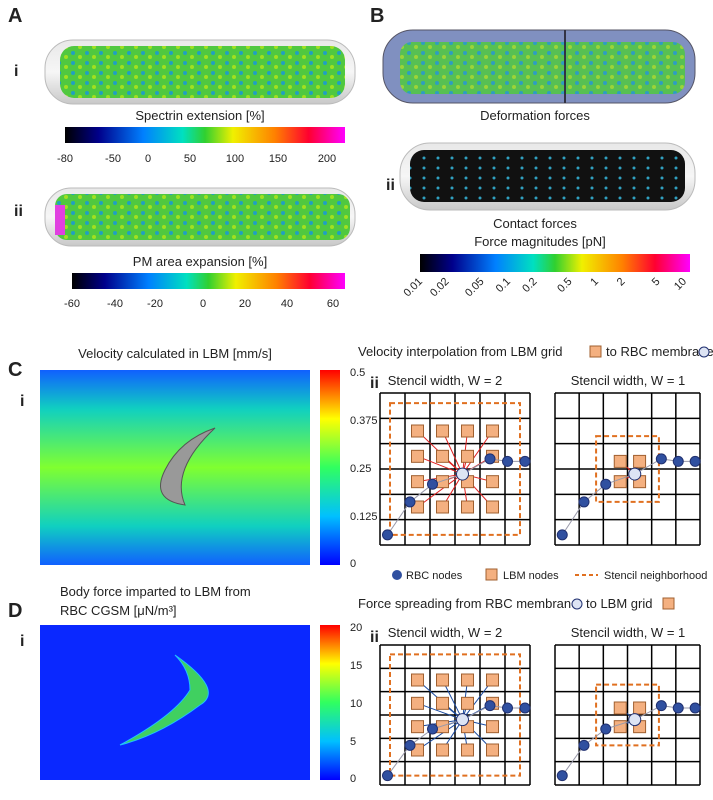 The width and height of the screenshot is (713, 800). I want to click on label: 0.1, so click(503, 285).